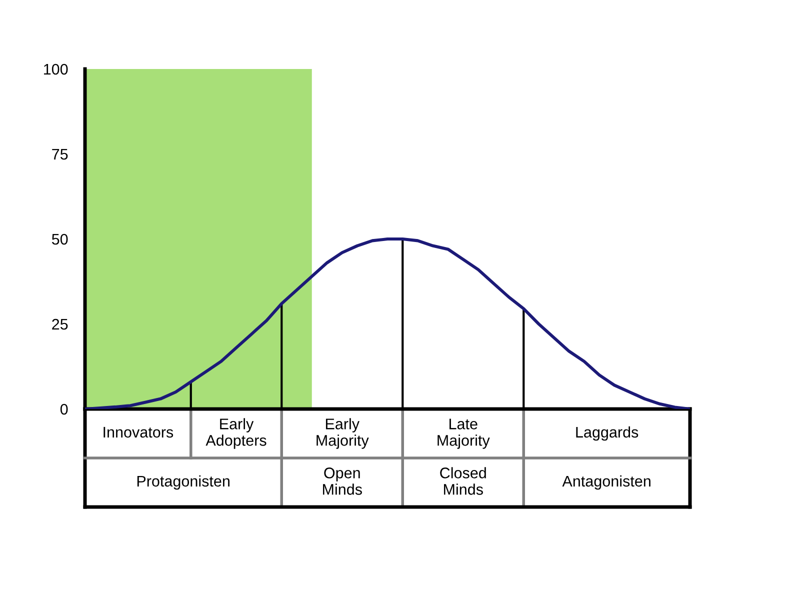 This screenshot has height=600, width=800. I want to click on y-tick-label: 50, so click(60, 239).